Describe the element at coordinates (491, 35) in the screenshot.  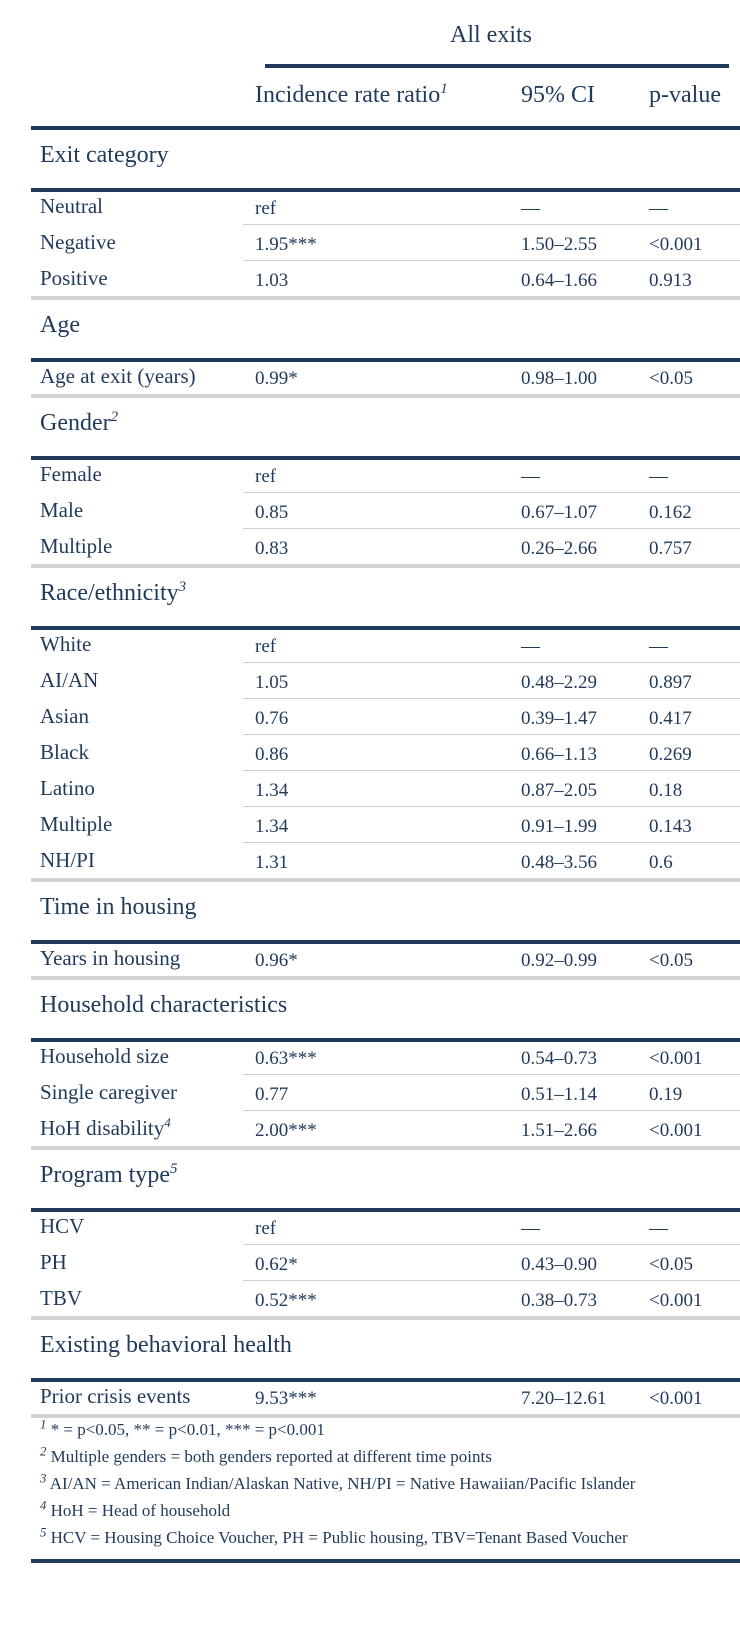
I see `spanner-header: All exits` at that location.